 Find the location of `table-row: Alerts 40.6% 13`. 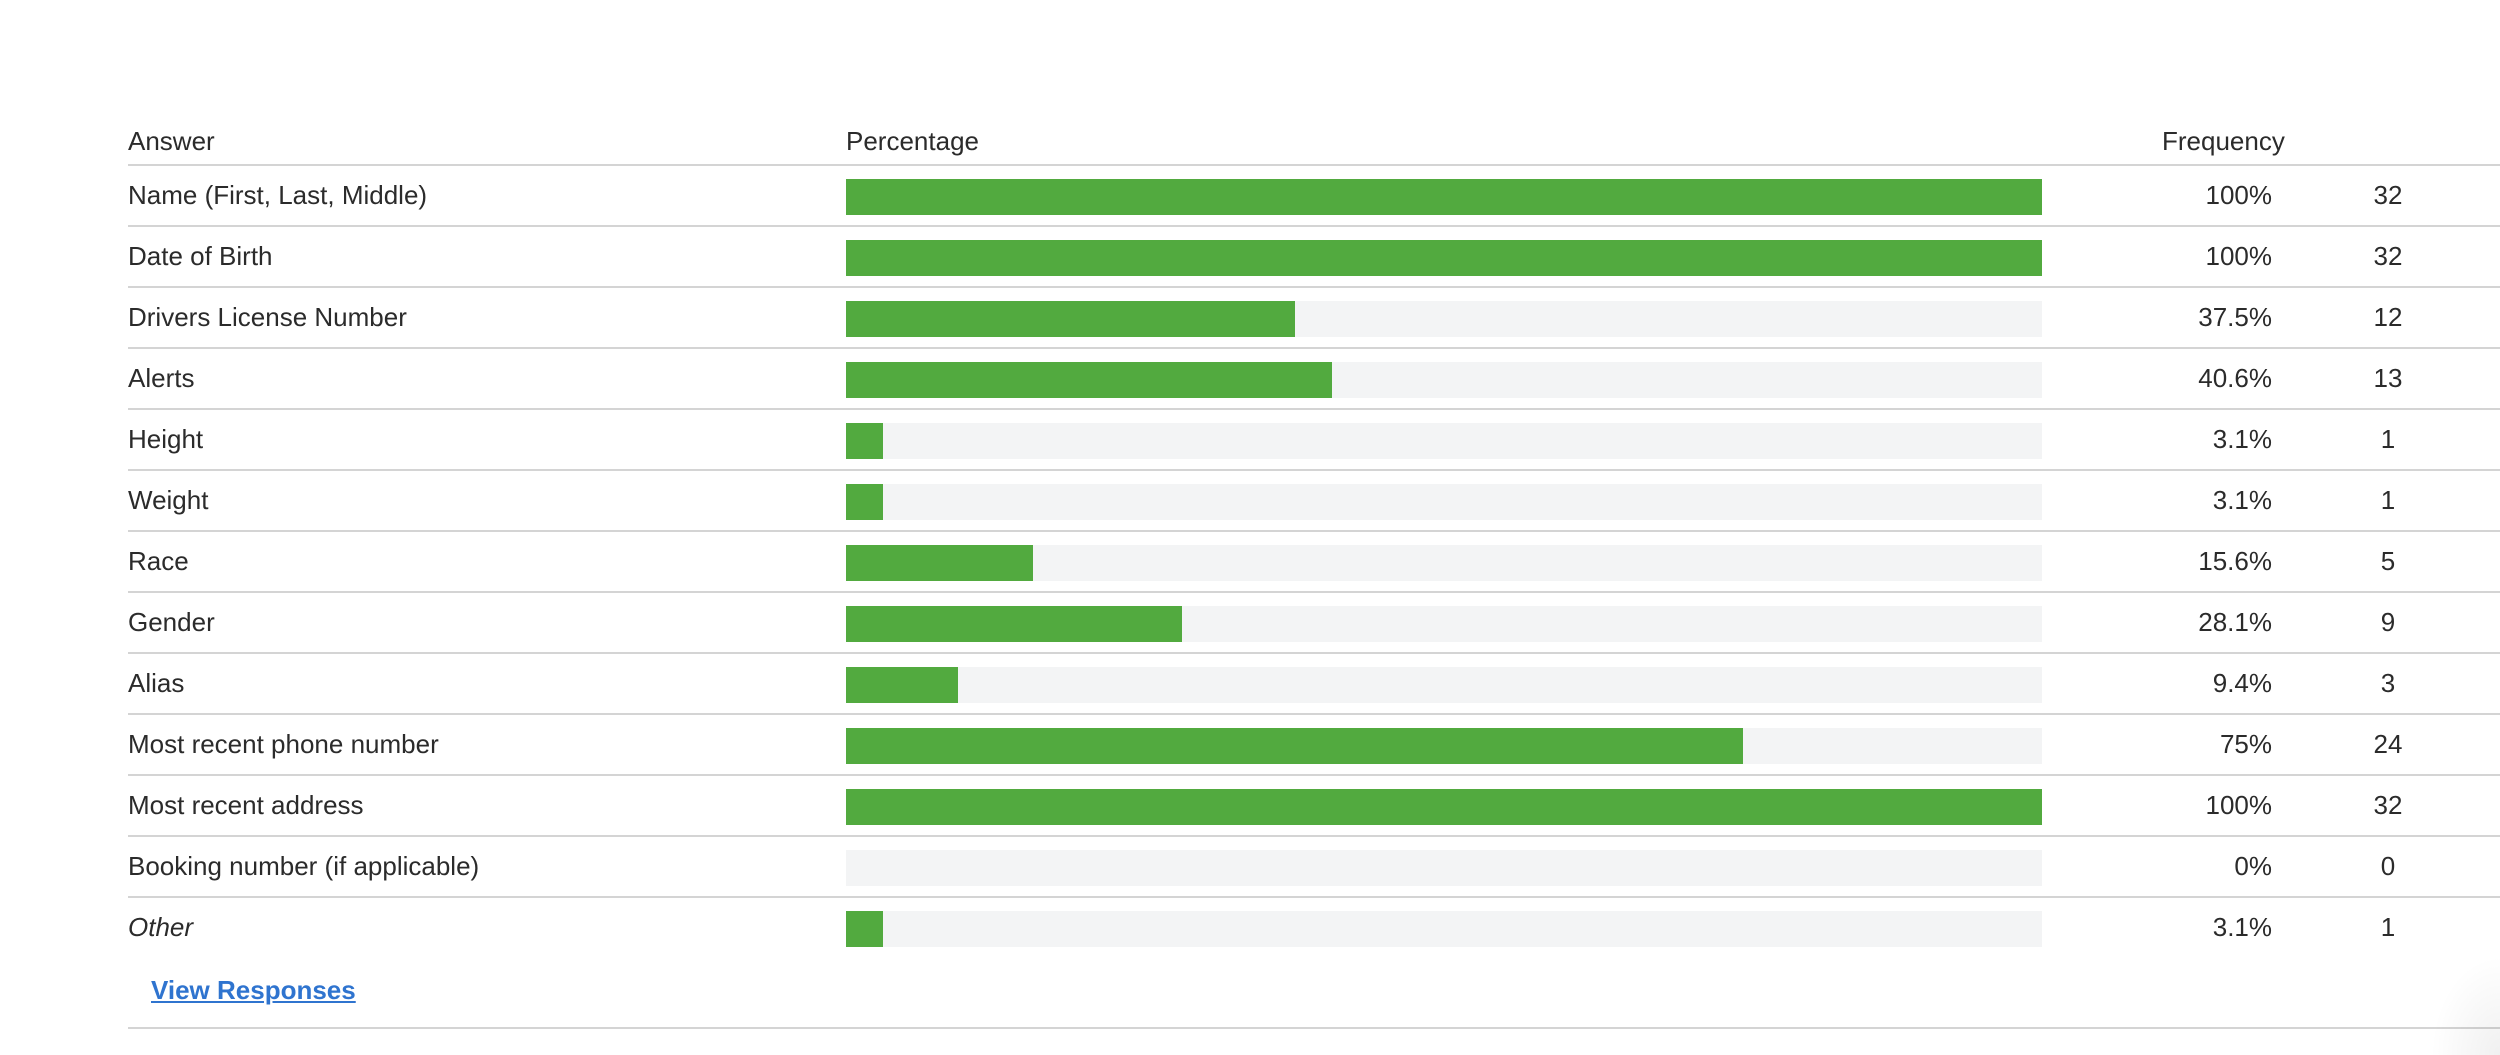

table-row: Alerts 40.6% 13 is located at coordinates (1314, 379).